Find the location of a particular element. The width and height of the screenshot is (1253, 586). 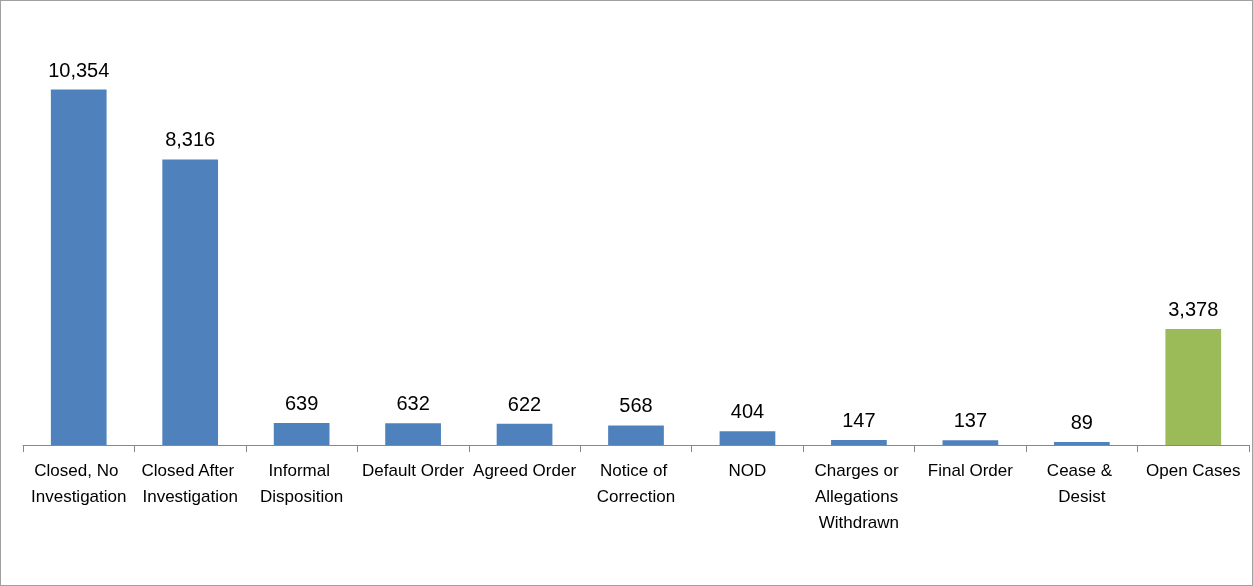

x-tick-label: Closed, No Investigation is located at coordinates (79, 483).